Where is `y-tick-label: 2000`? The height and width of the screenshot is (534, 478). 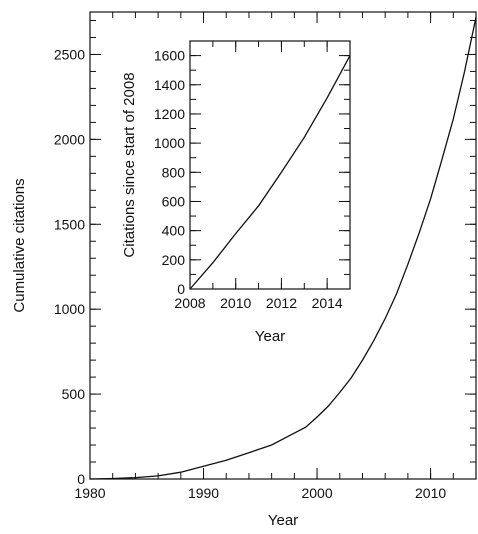
y-tick-label: 2000 is located at coordinates (69, 139).